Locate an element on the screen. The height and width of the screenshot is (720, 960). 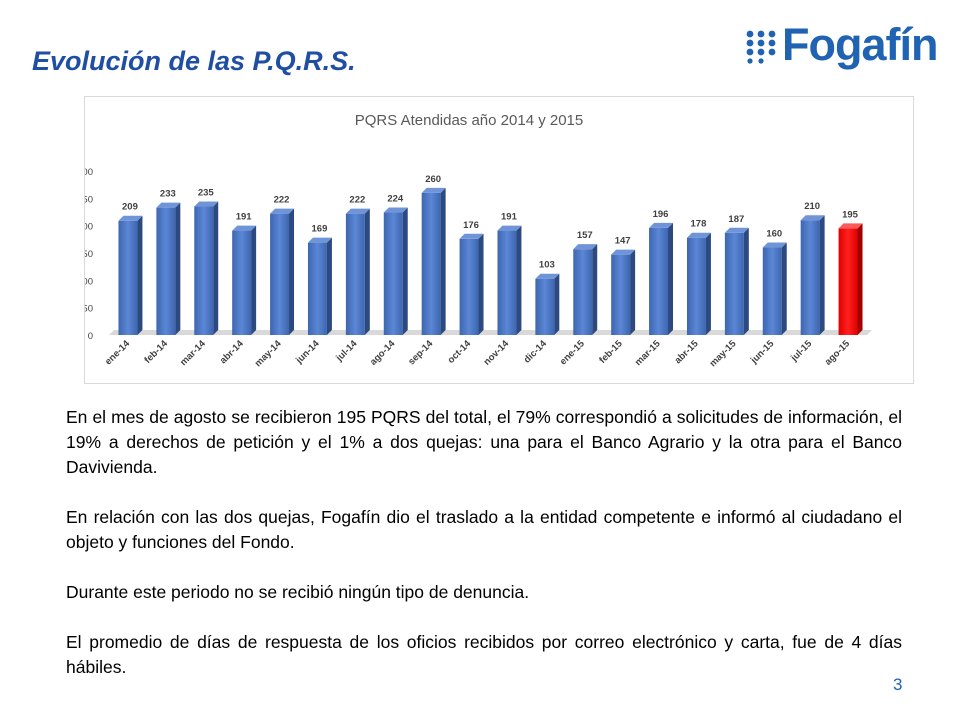
data-label: 210 is located at coordinates (812, 206).